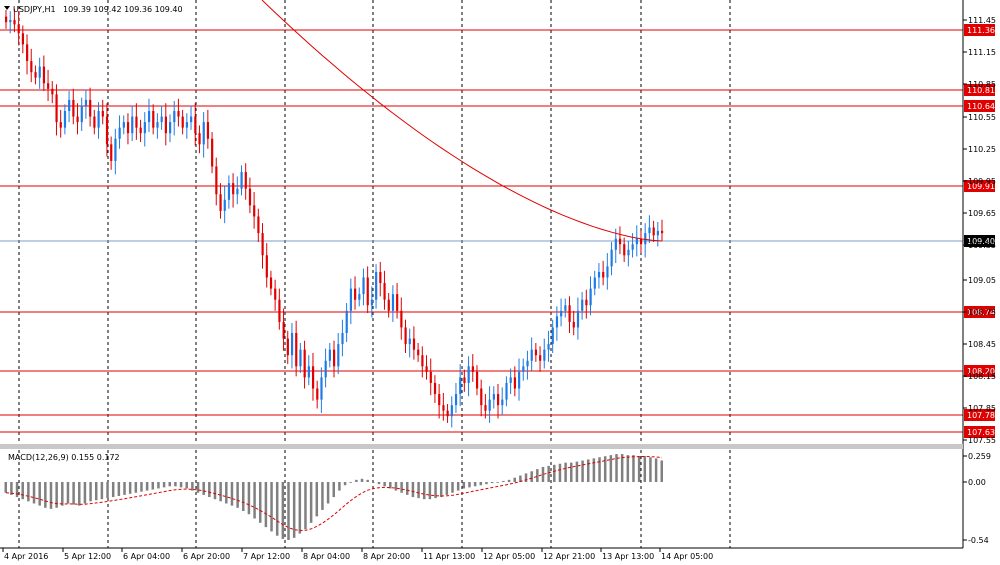 This screenshot has height=565, width=1000. I want to click on x-tick-label: 11 Apr 13:00, so click(449, 556).